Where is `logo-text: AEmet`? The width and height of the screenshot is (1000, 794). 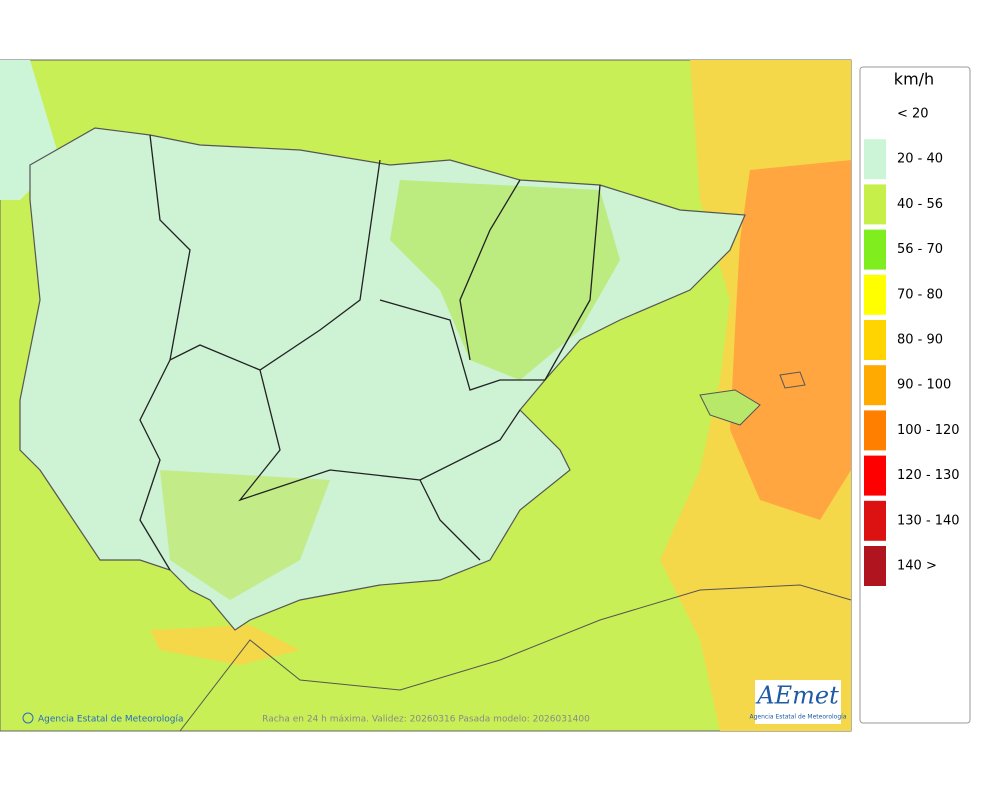
logo-text: AEmet is located at coordinates (797, 696).